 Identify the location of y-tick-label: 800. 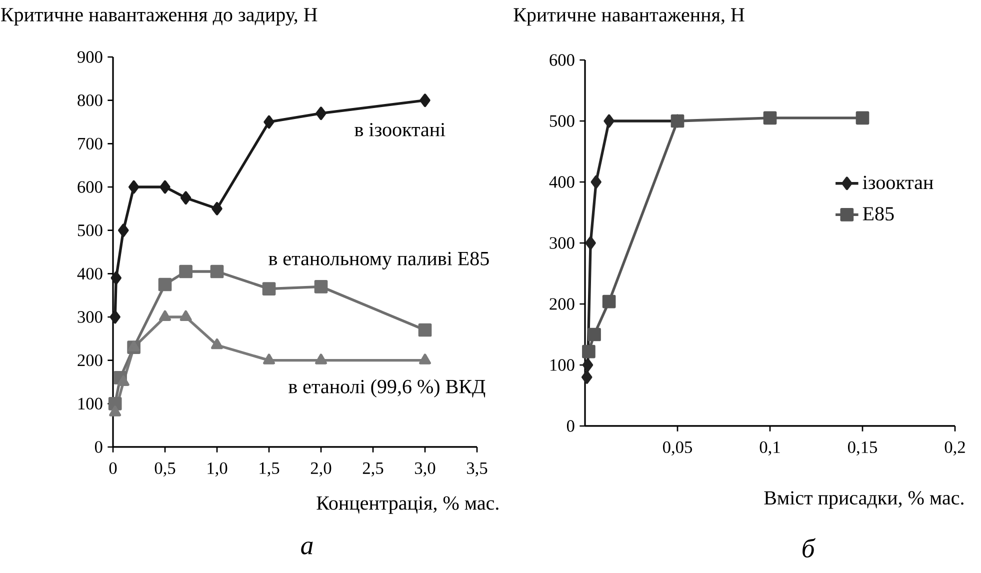
(90, 100).